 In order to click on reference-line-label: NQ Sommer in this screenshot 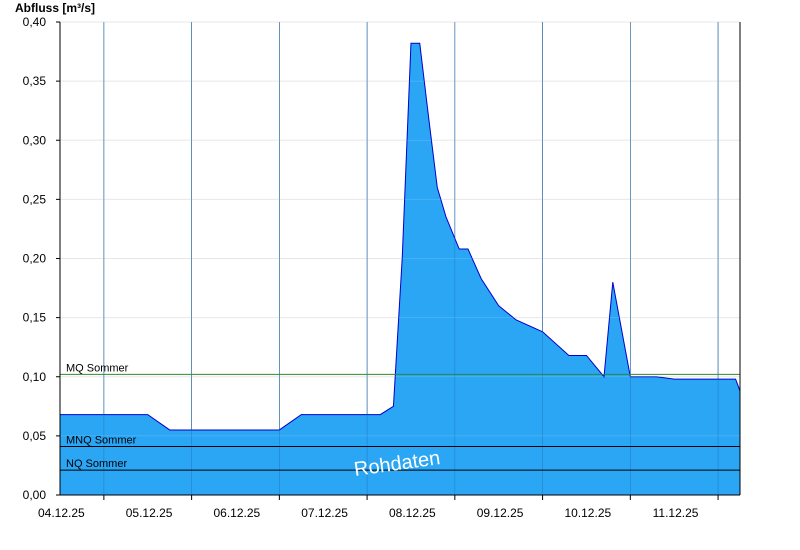, I will do `click(96, 464)`.